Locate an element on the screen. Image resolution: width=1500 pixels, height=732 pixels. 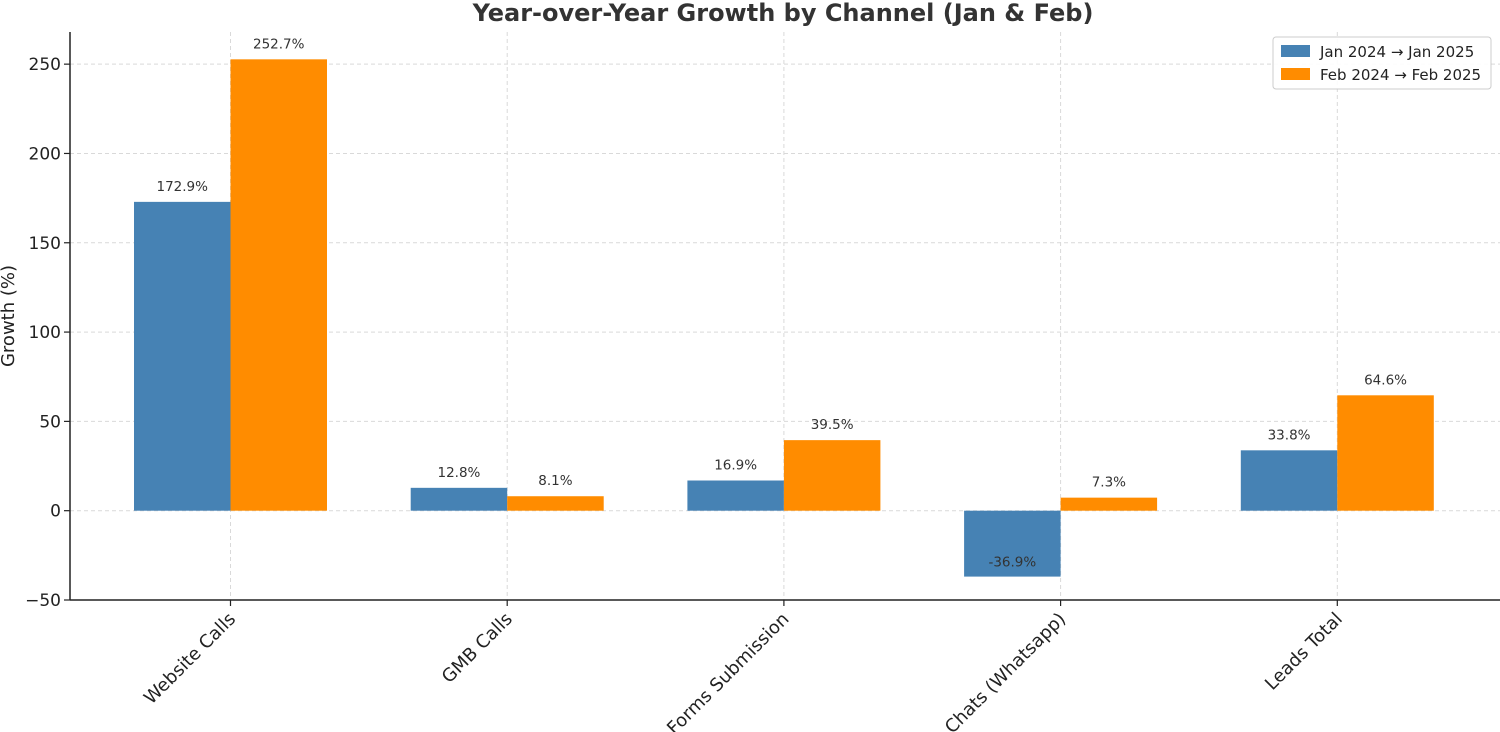
legend-label: Jan 2024 → Jan 2025 is located at coordinates (1396, 52).